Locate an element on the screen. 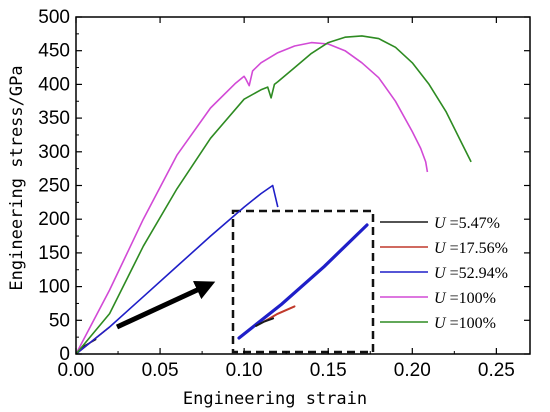  legend: U =5.47%U =17.56%U =52.94%U =100%U =100% is located at coordinates (444, 273).